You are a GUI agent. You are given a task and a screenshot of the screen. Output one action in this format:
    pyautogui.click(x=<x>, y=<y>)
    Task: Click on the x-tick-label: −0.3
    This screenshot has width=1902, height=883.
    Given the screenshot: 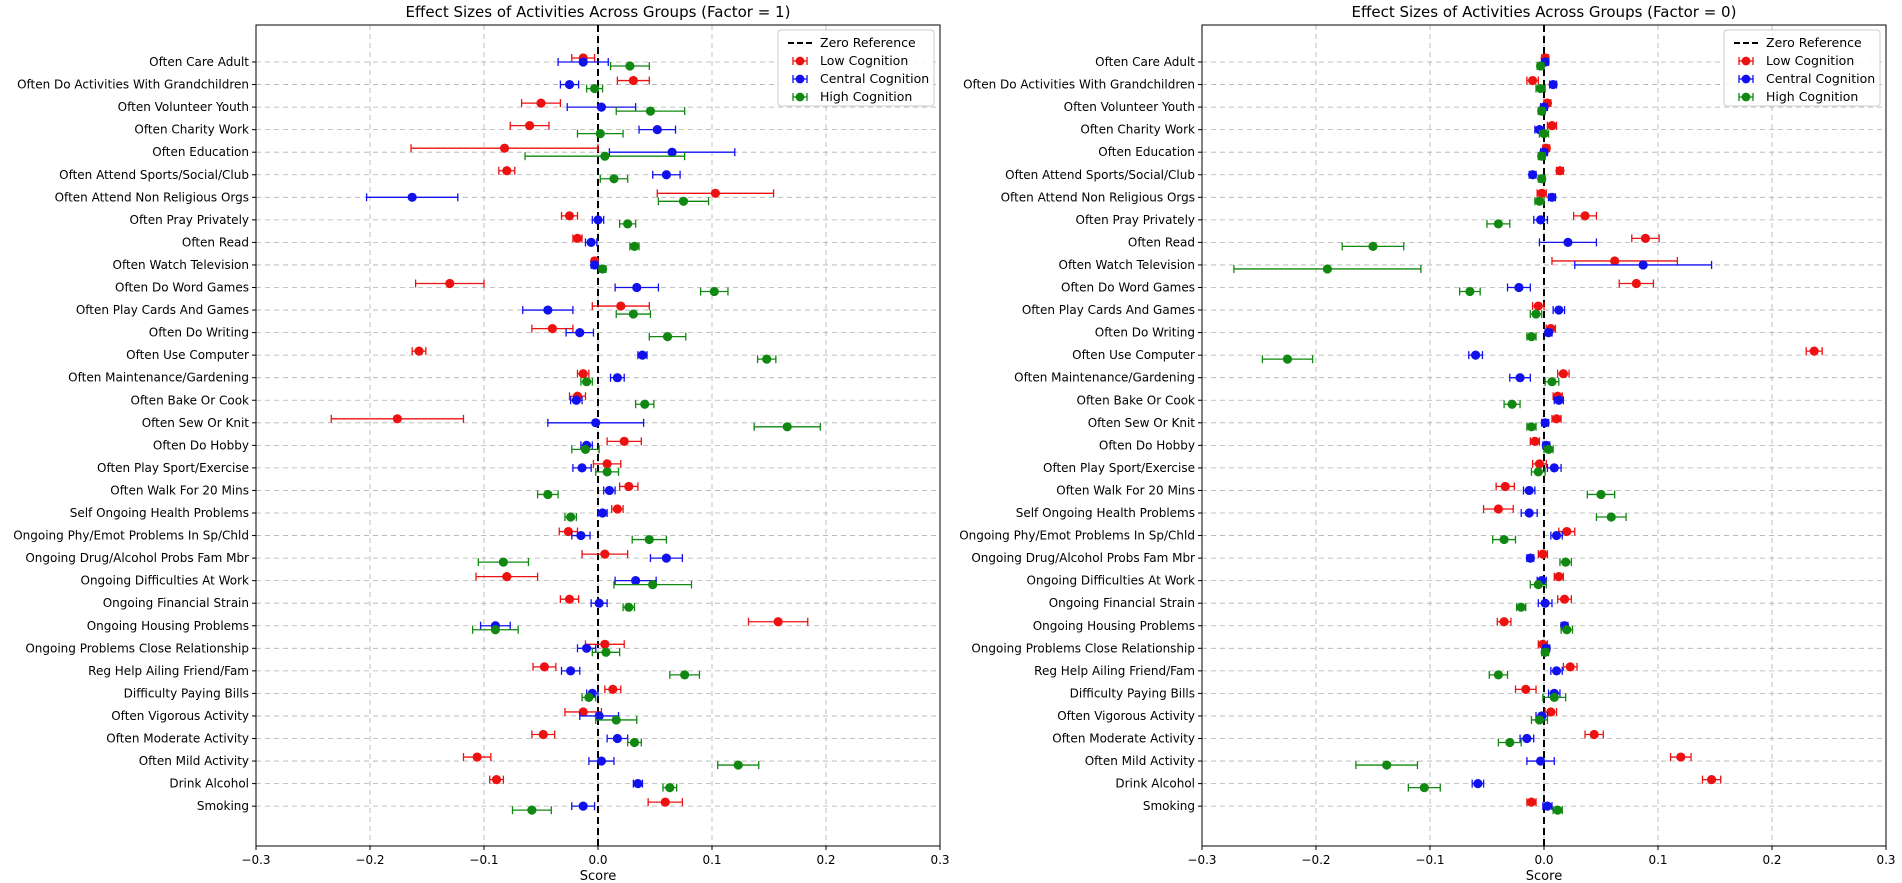 What is the action you would take?
    pyautogui.click(x=255, y=860)
    